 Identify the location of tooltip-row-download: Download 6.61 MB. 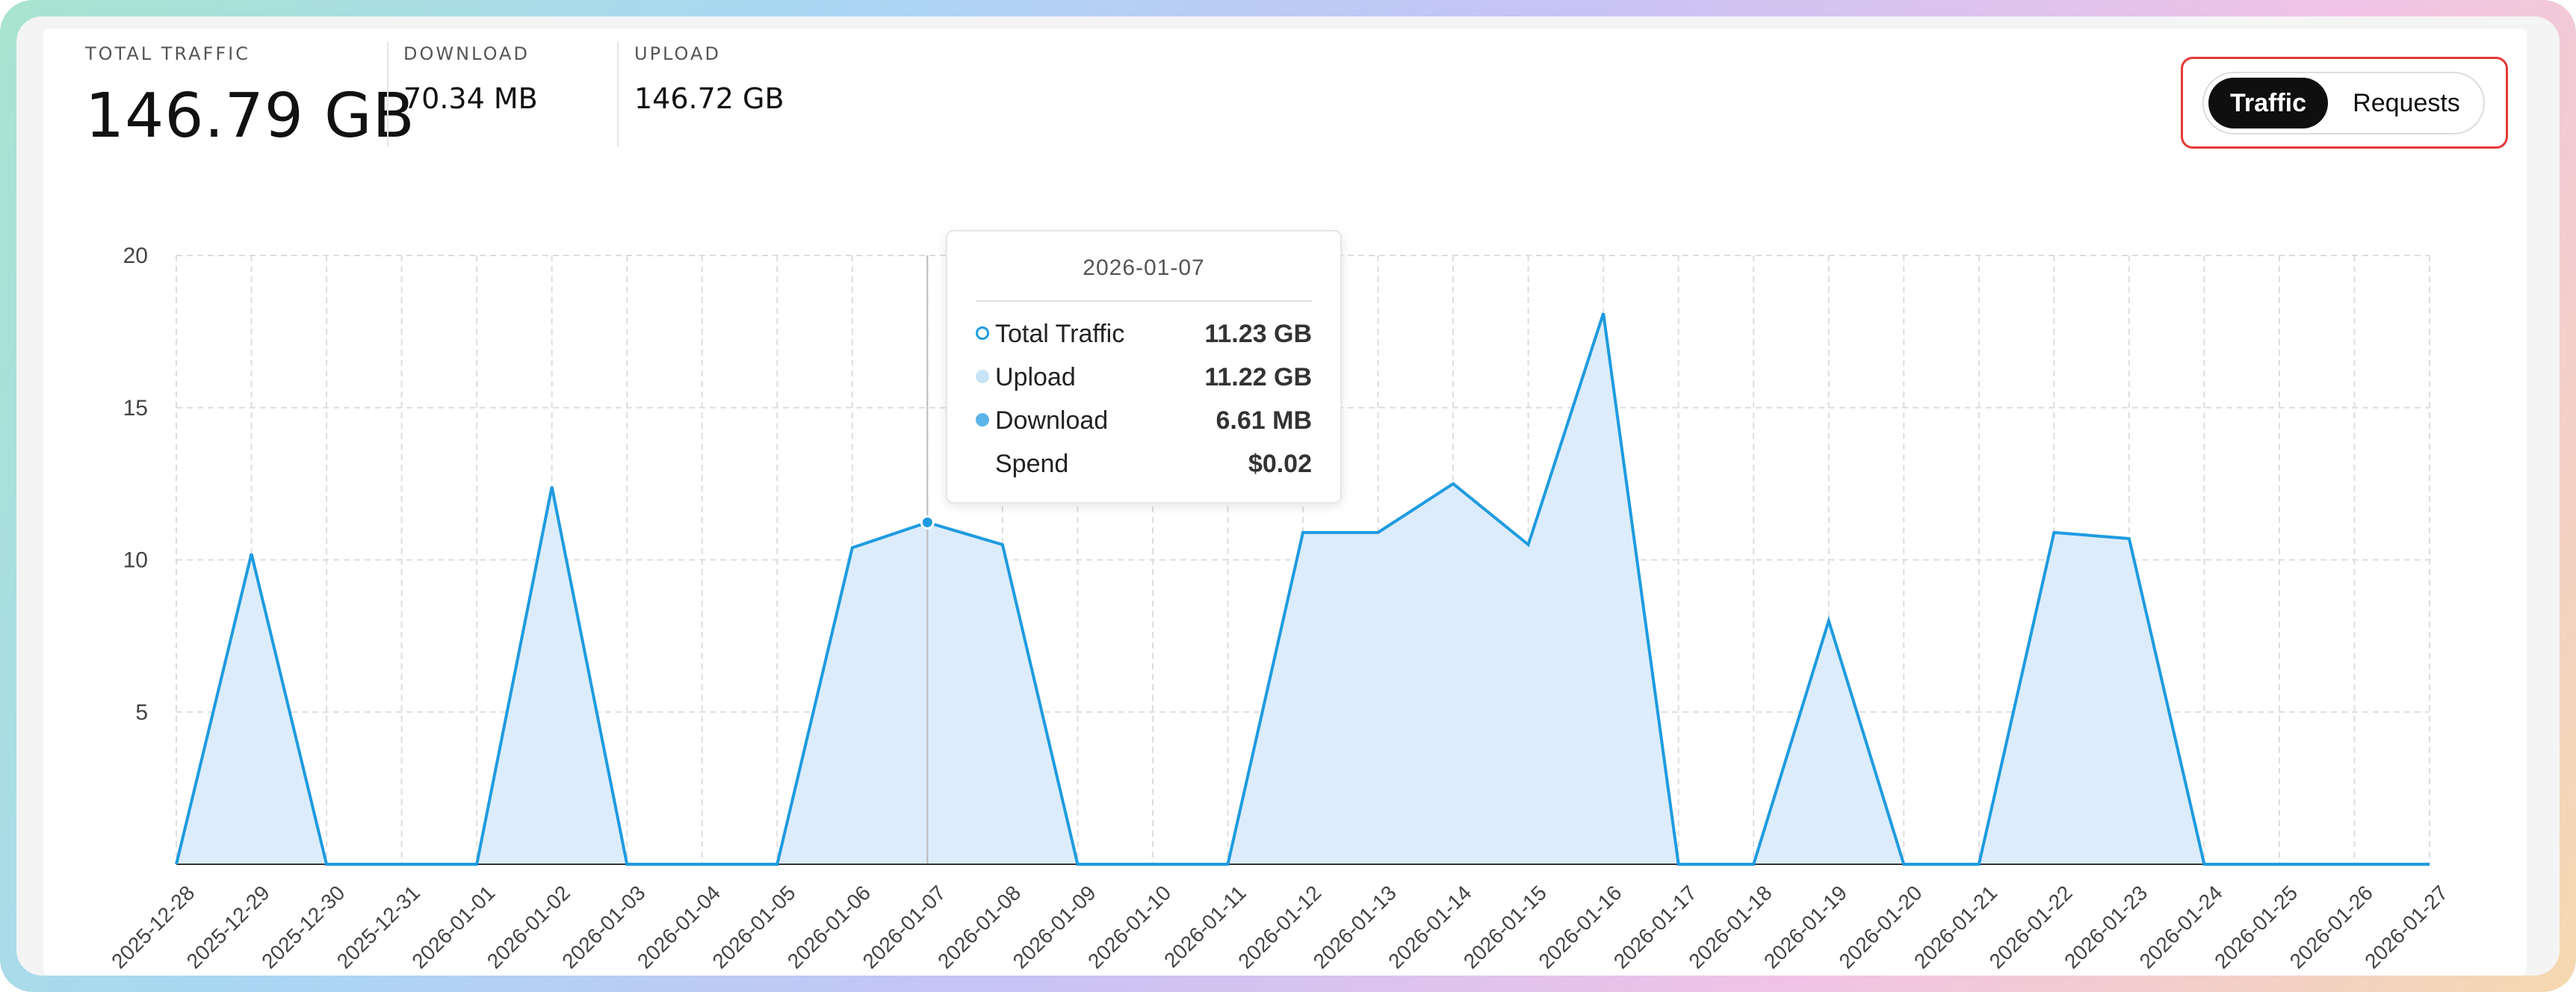
(1144, 420).